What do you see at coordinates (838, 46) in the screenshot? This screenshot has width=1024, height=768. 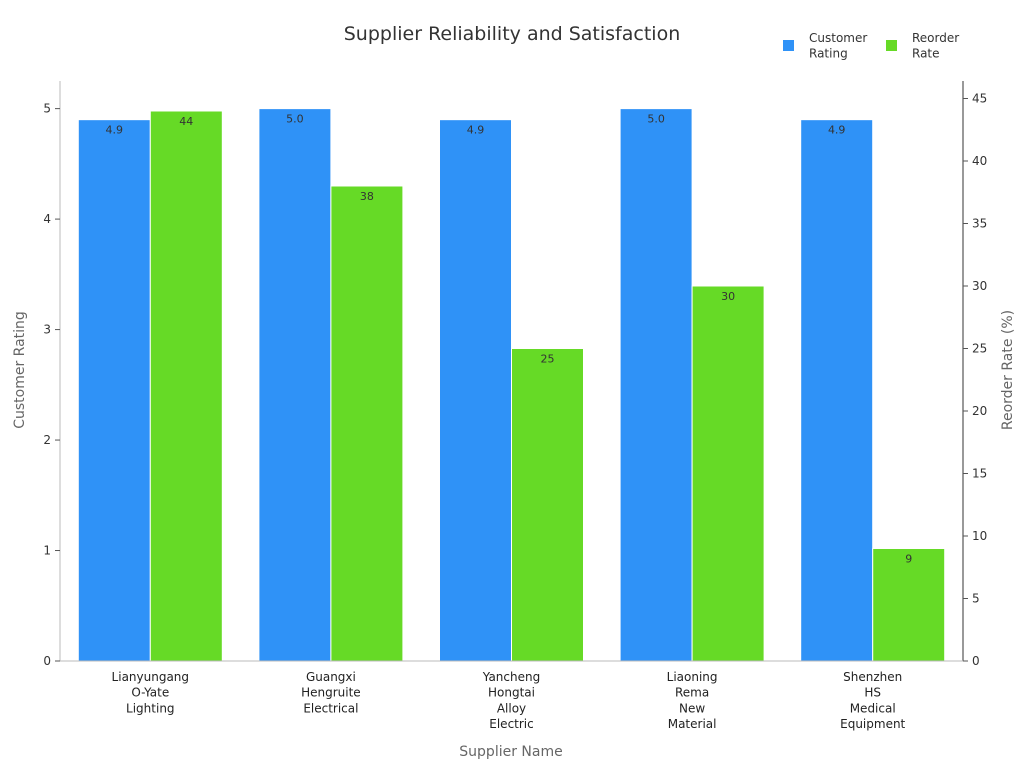 I see `legend-label-customer-rating: Customer Rating` at bounding box center [838, 46].